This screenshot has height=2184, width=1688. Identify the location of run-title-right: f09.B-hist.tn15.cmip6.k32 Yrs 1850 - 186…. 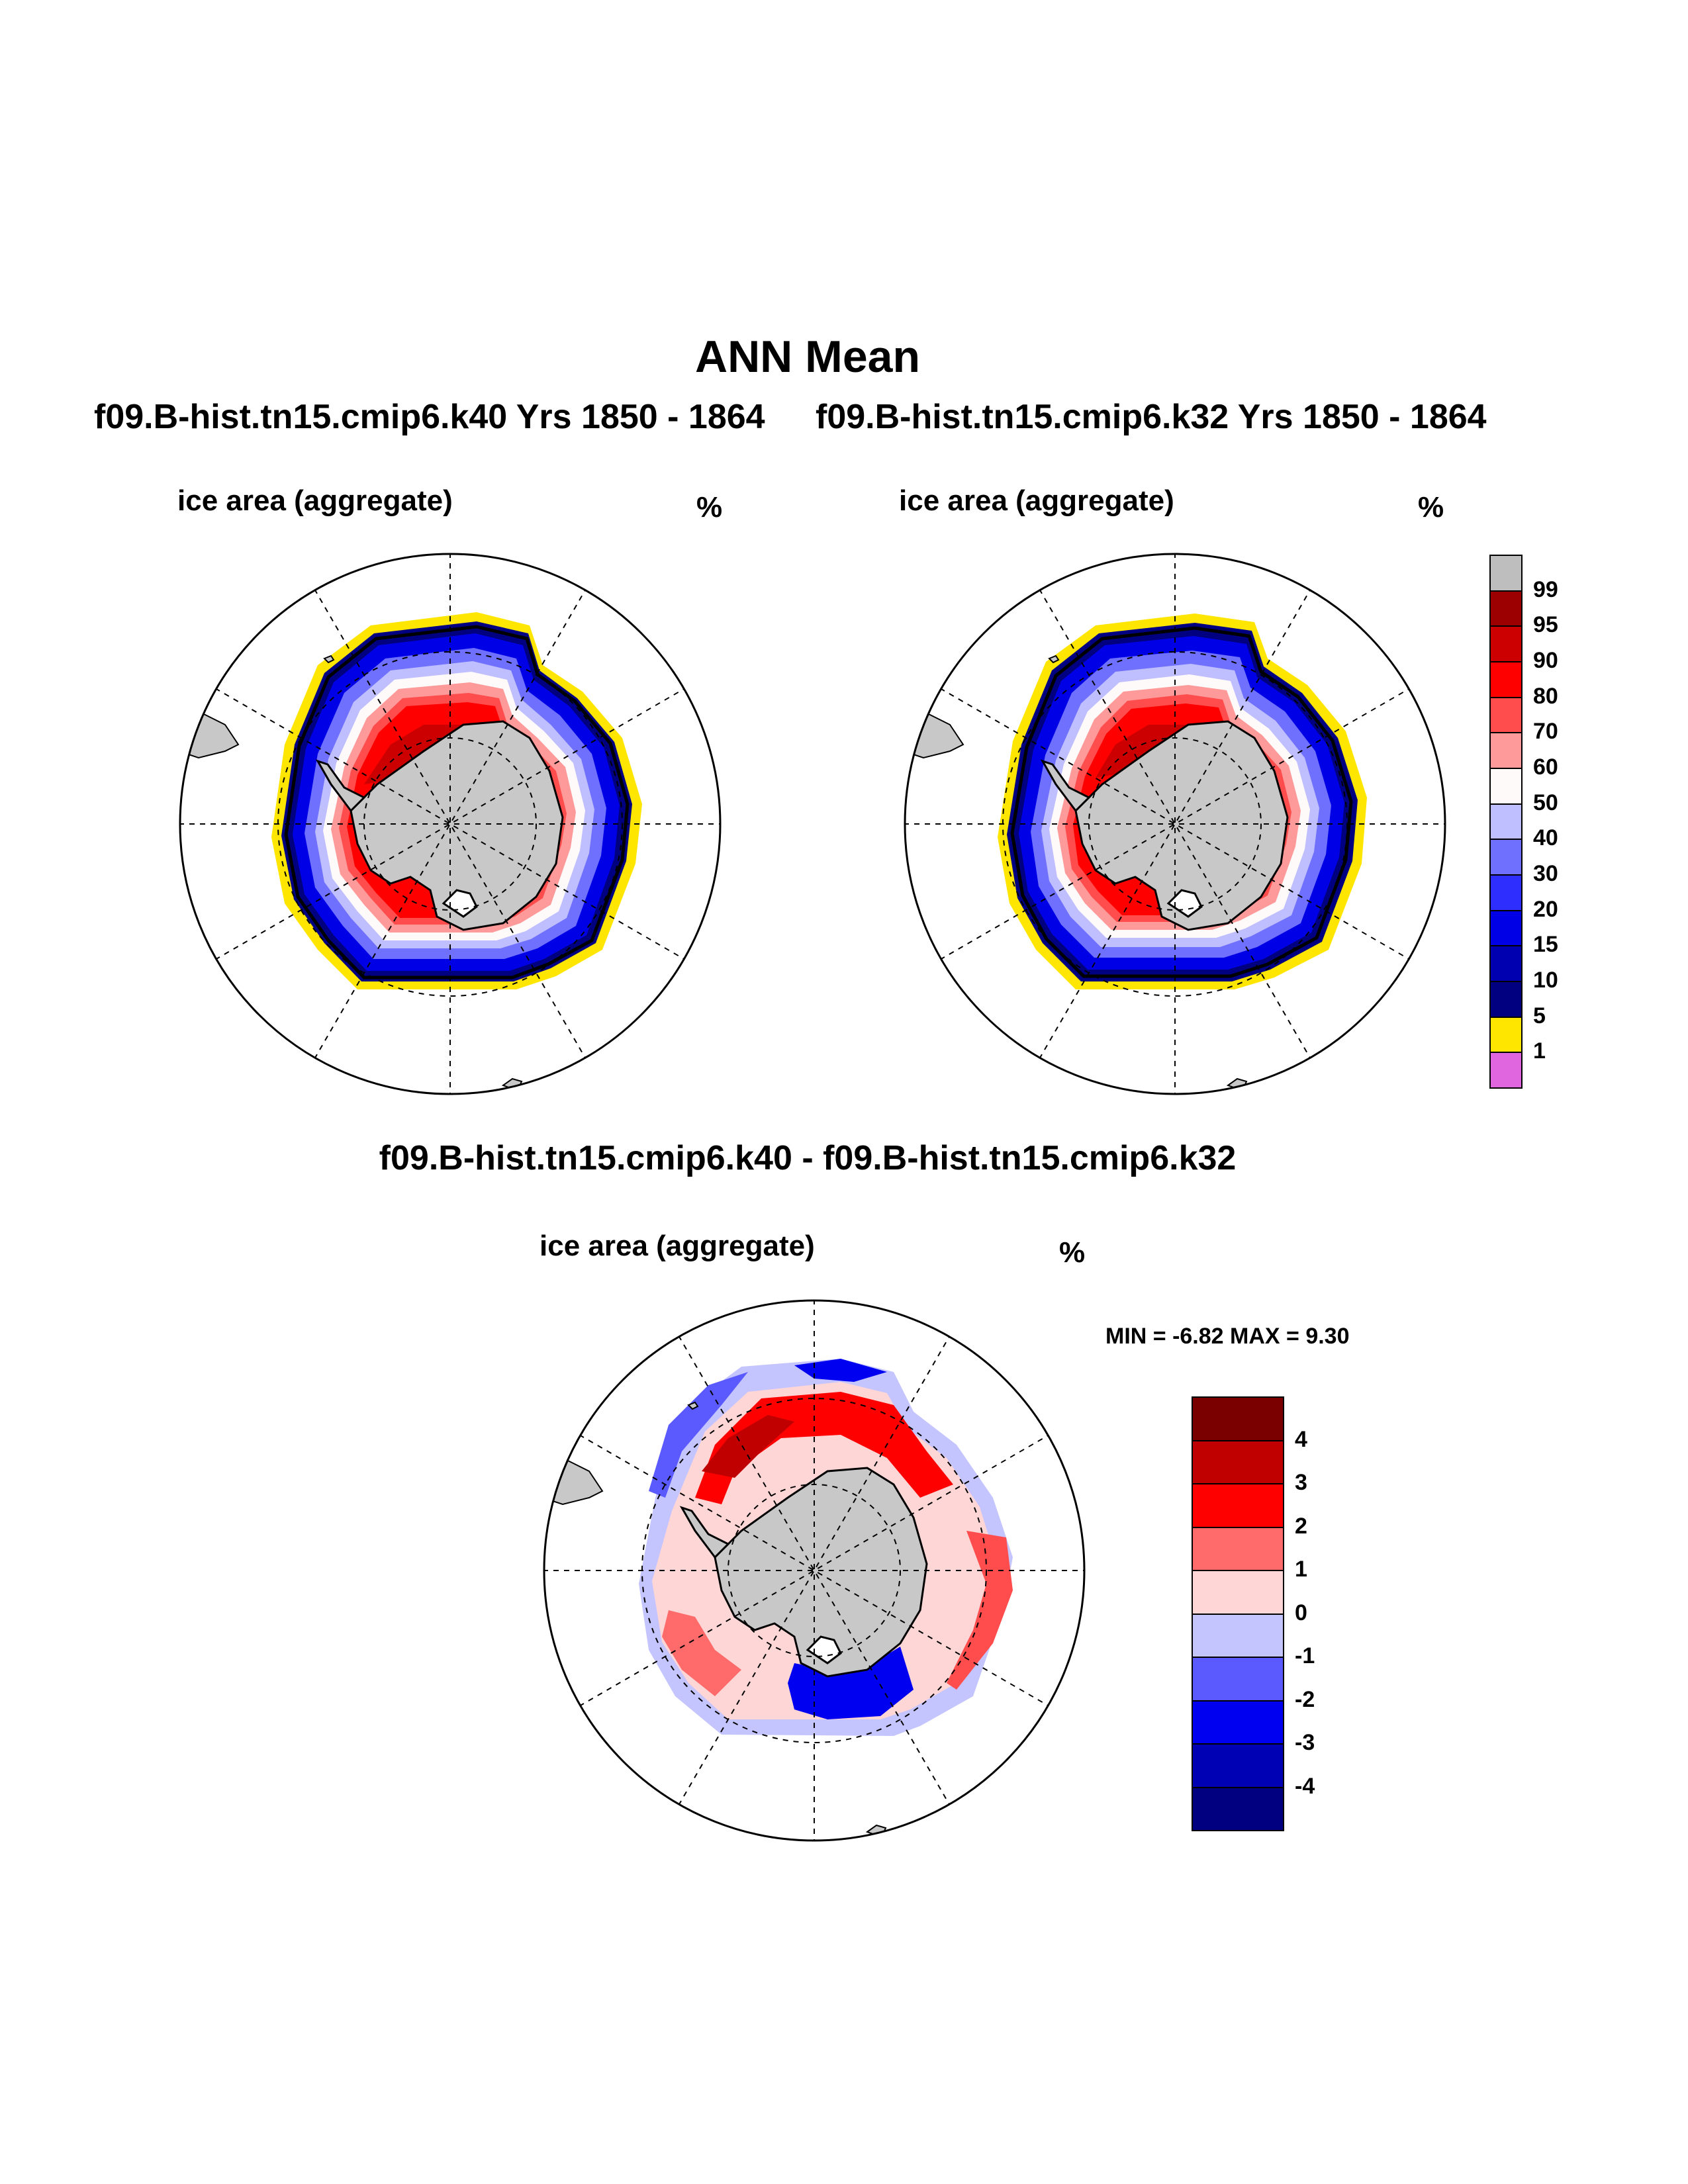
(1151, 417).